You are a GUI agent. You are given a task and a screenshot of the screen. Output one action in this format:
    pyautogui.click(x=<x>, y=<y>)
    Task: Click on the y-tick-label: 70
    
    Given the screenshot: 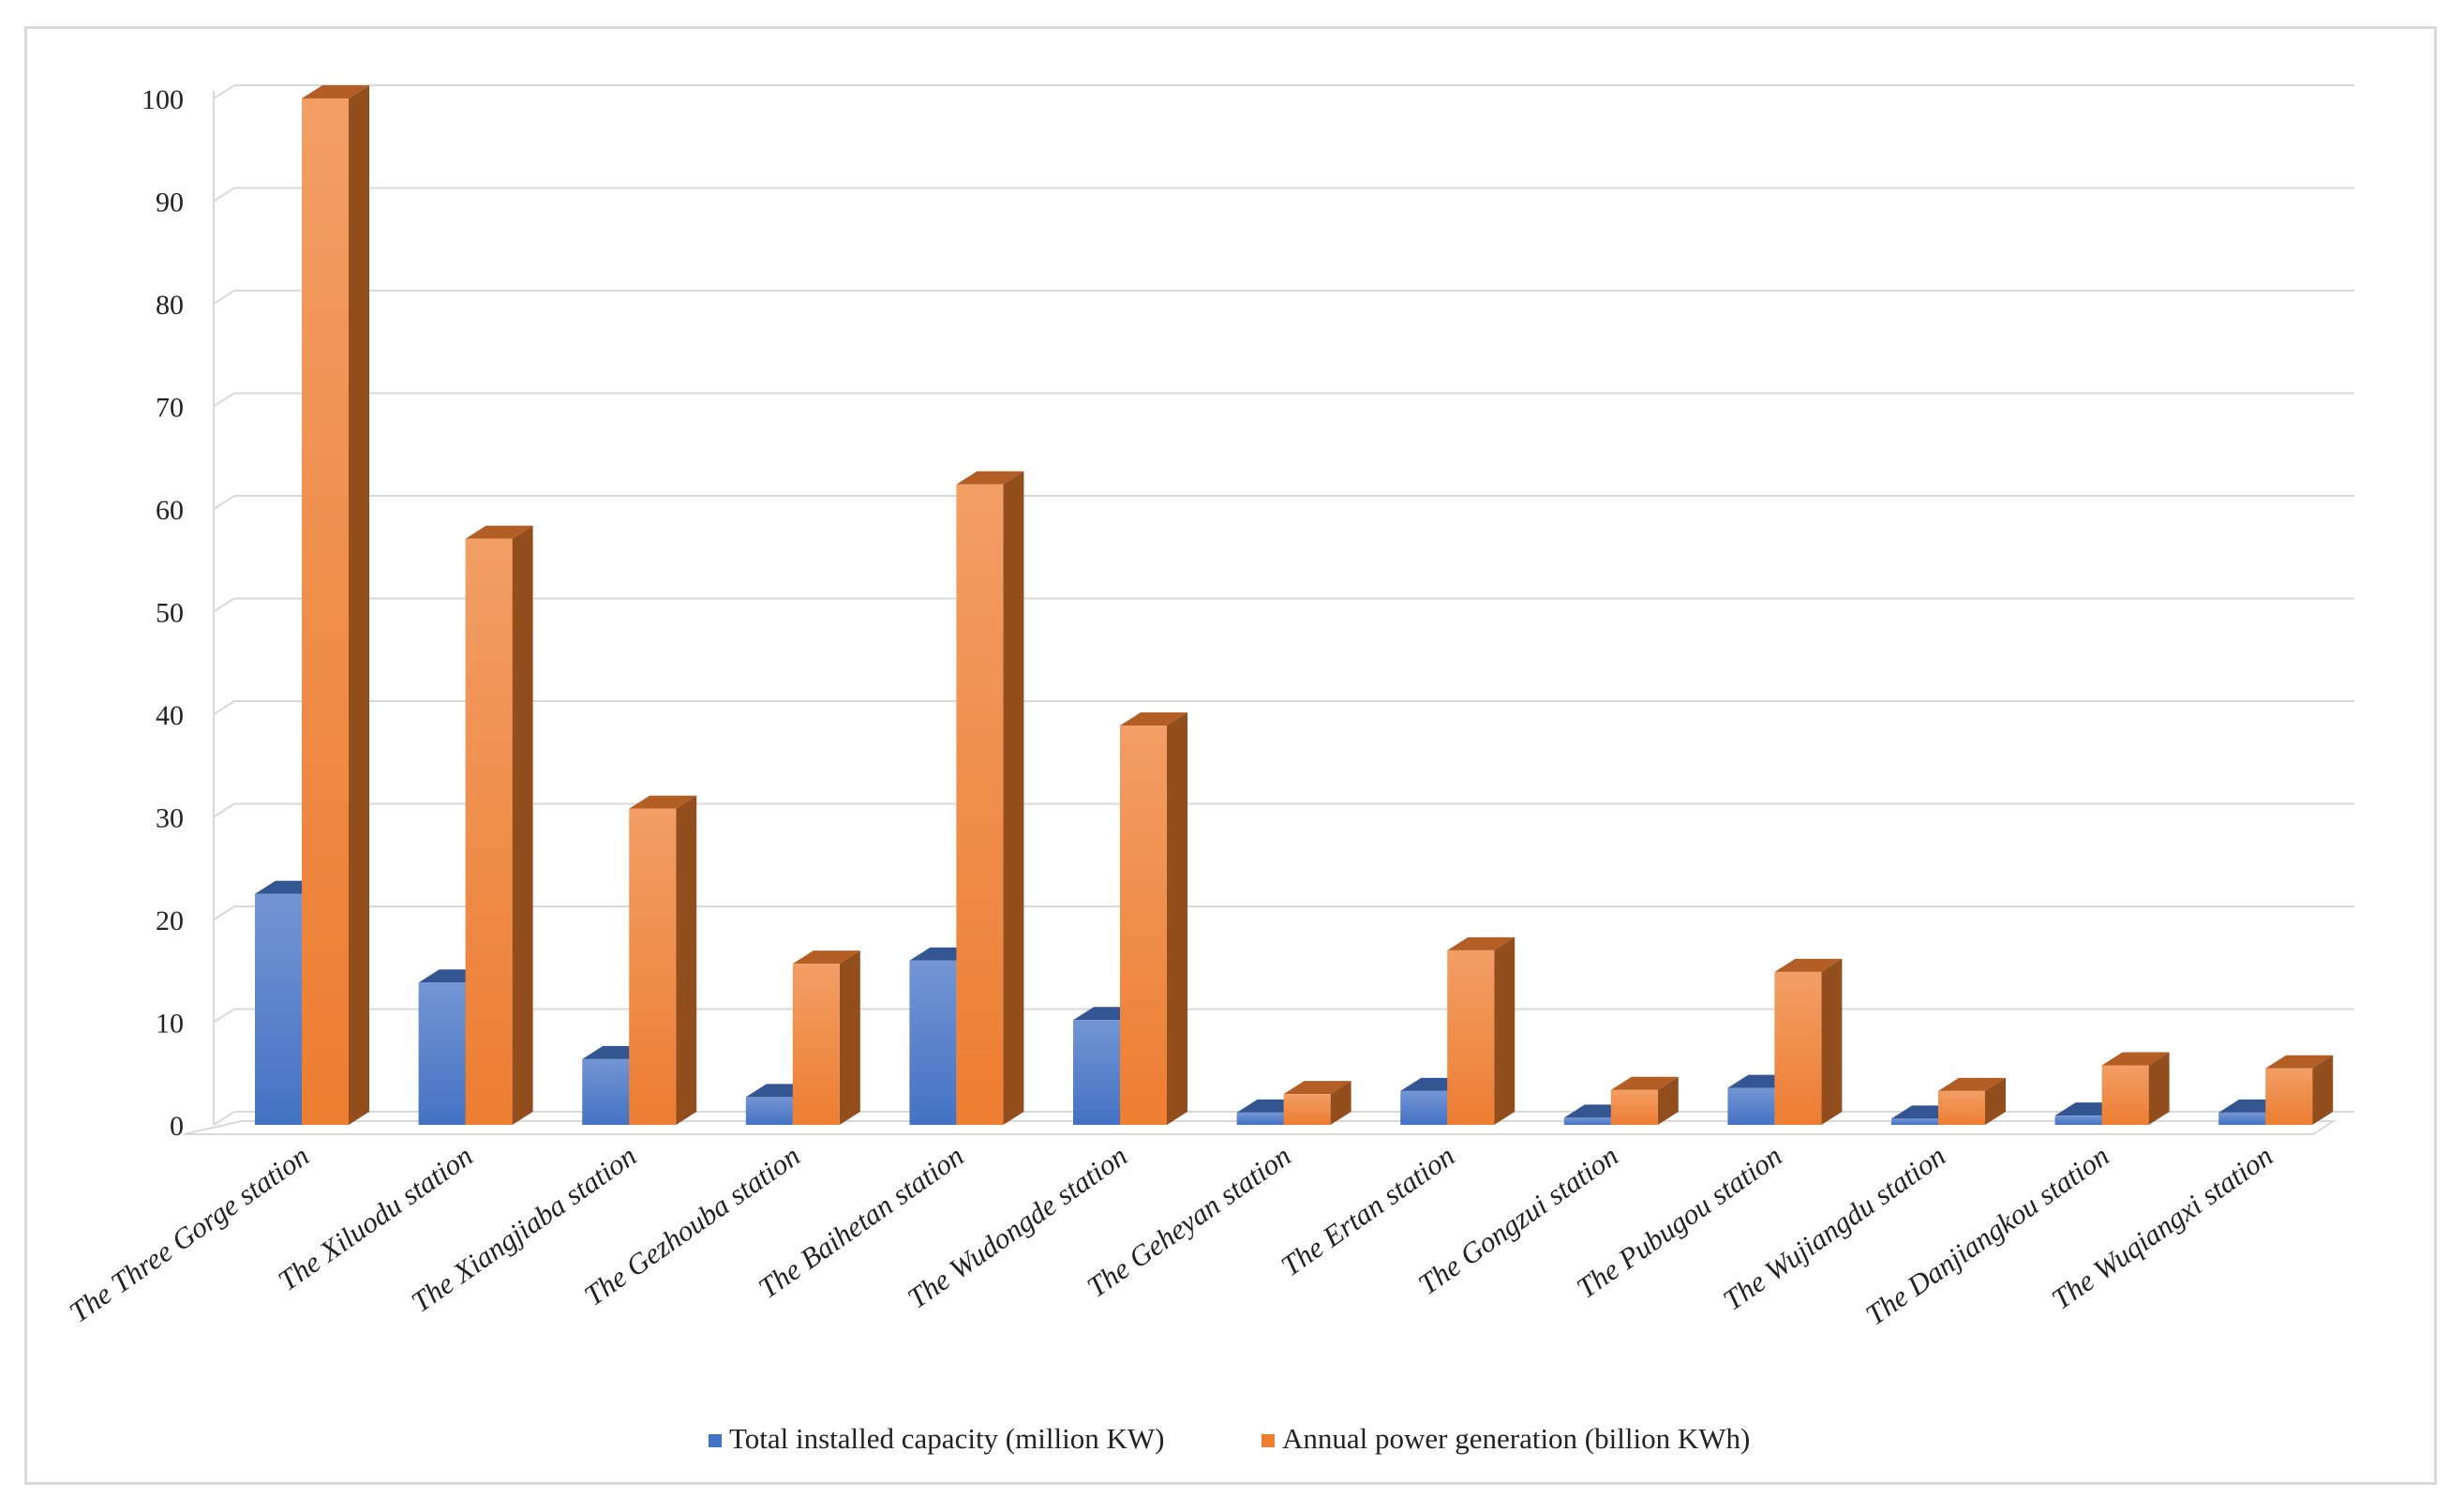 What is the action you would take?
    pyautogui.click(x=170, y=409)
    